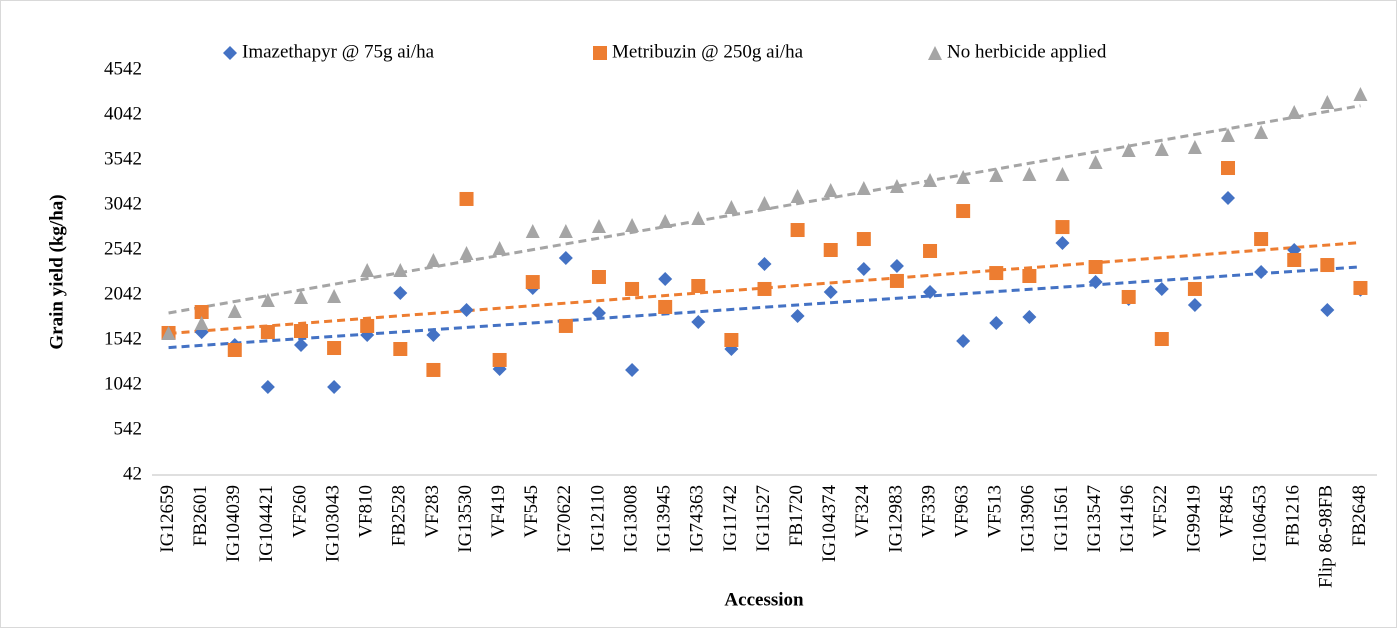 Image resolution: width=1397 pixels, height=628 pixels. I want to click on x-tick-label: VF419, so click(498, 511).